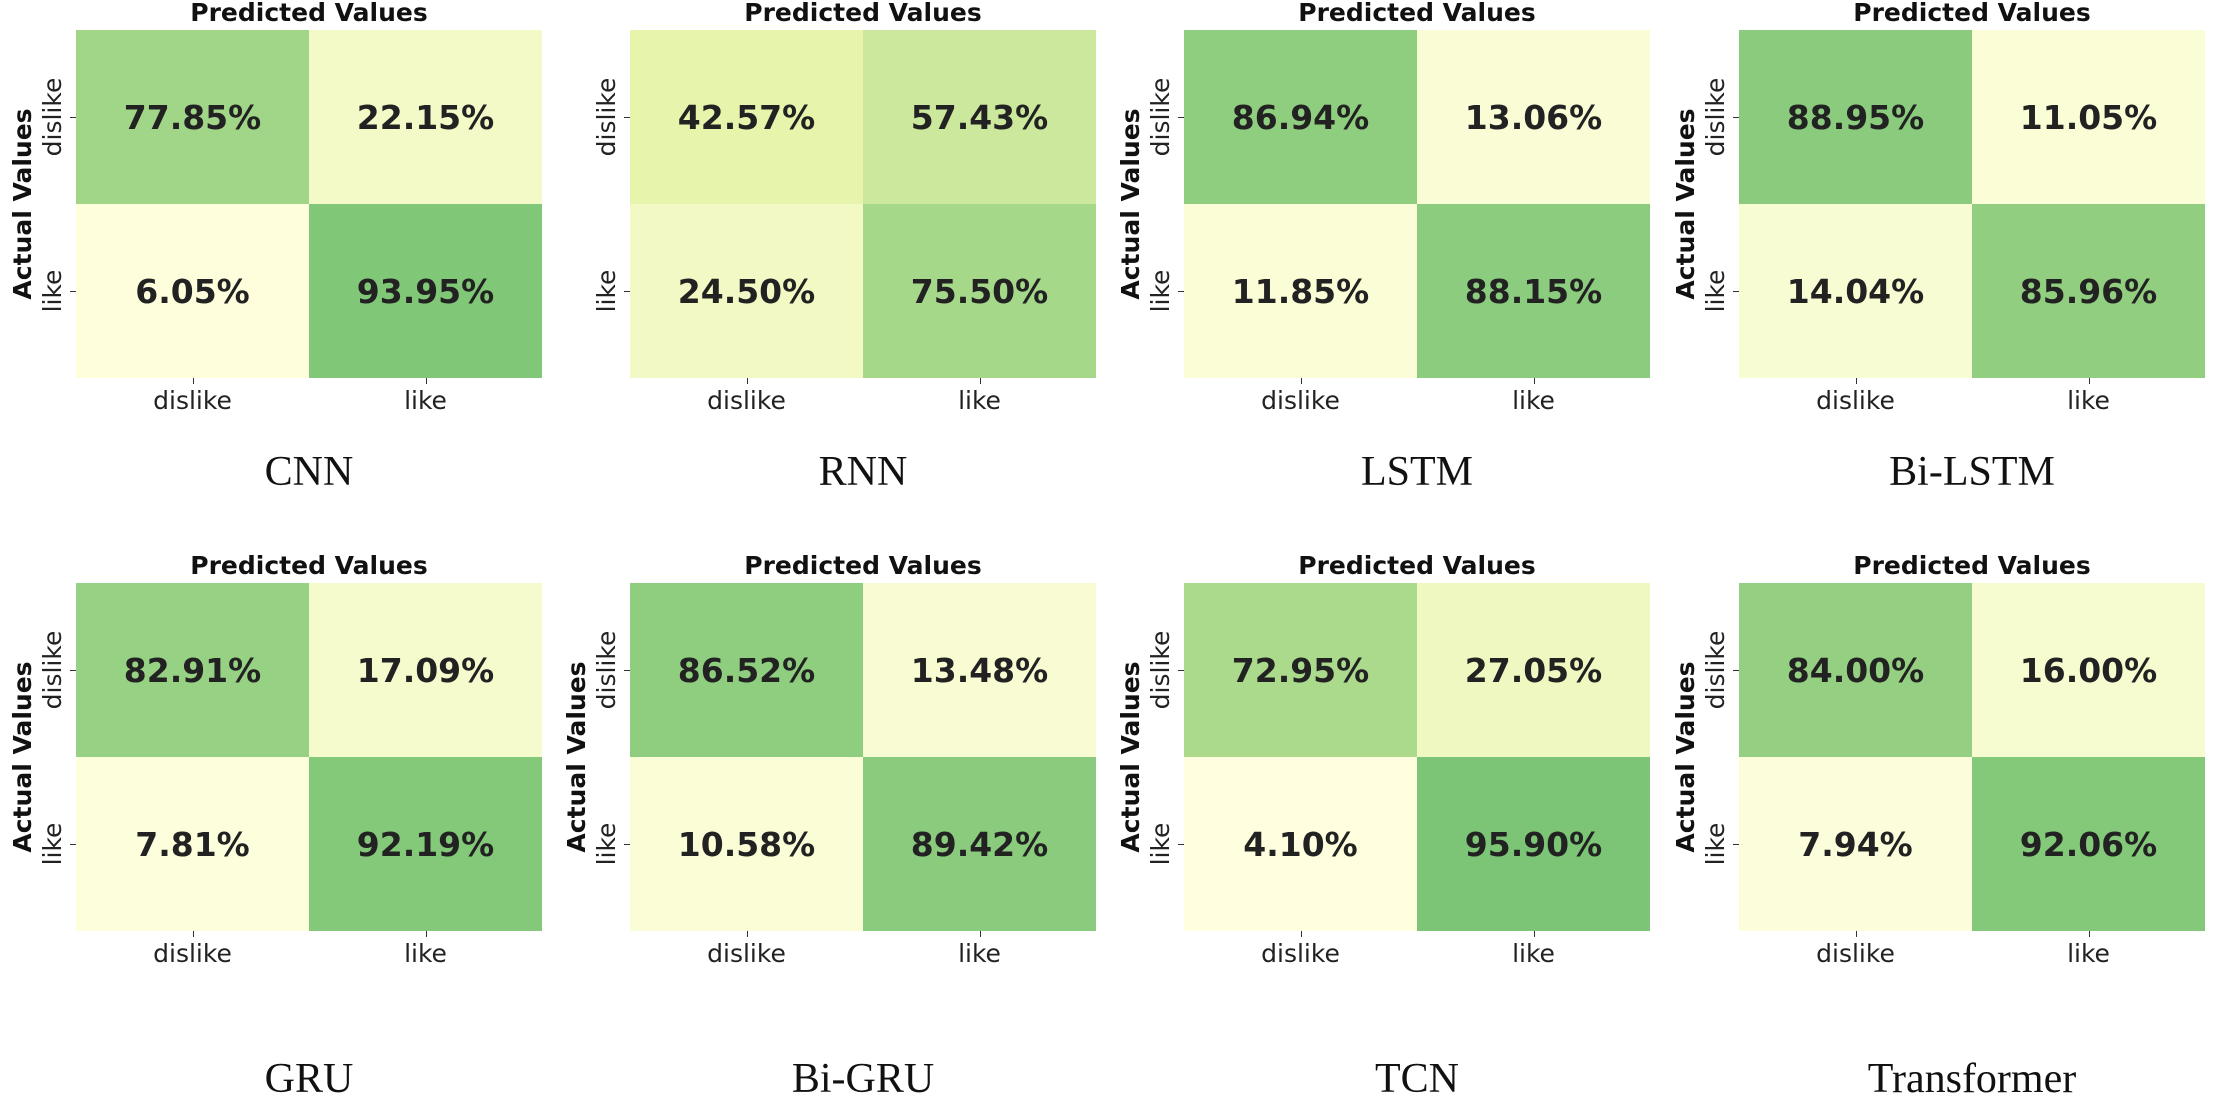 The width and height of the screenshot is (2217, 1106). Describe the element at coordinates (1855, 291) in the screenshot. I see `cell-value-label: 14.04%` at that location.